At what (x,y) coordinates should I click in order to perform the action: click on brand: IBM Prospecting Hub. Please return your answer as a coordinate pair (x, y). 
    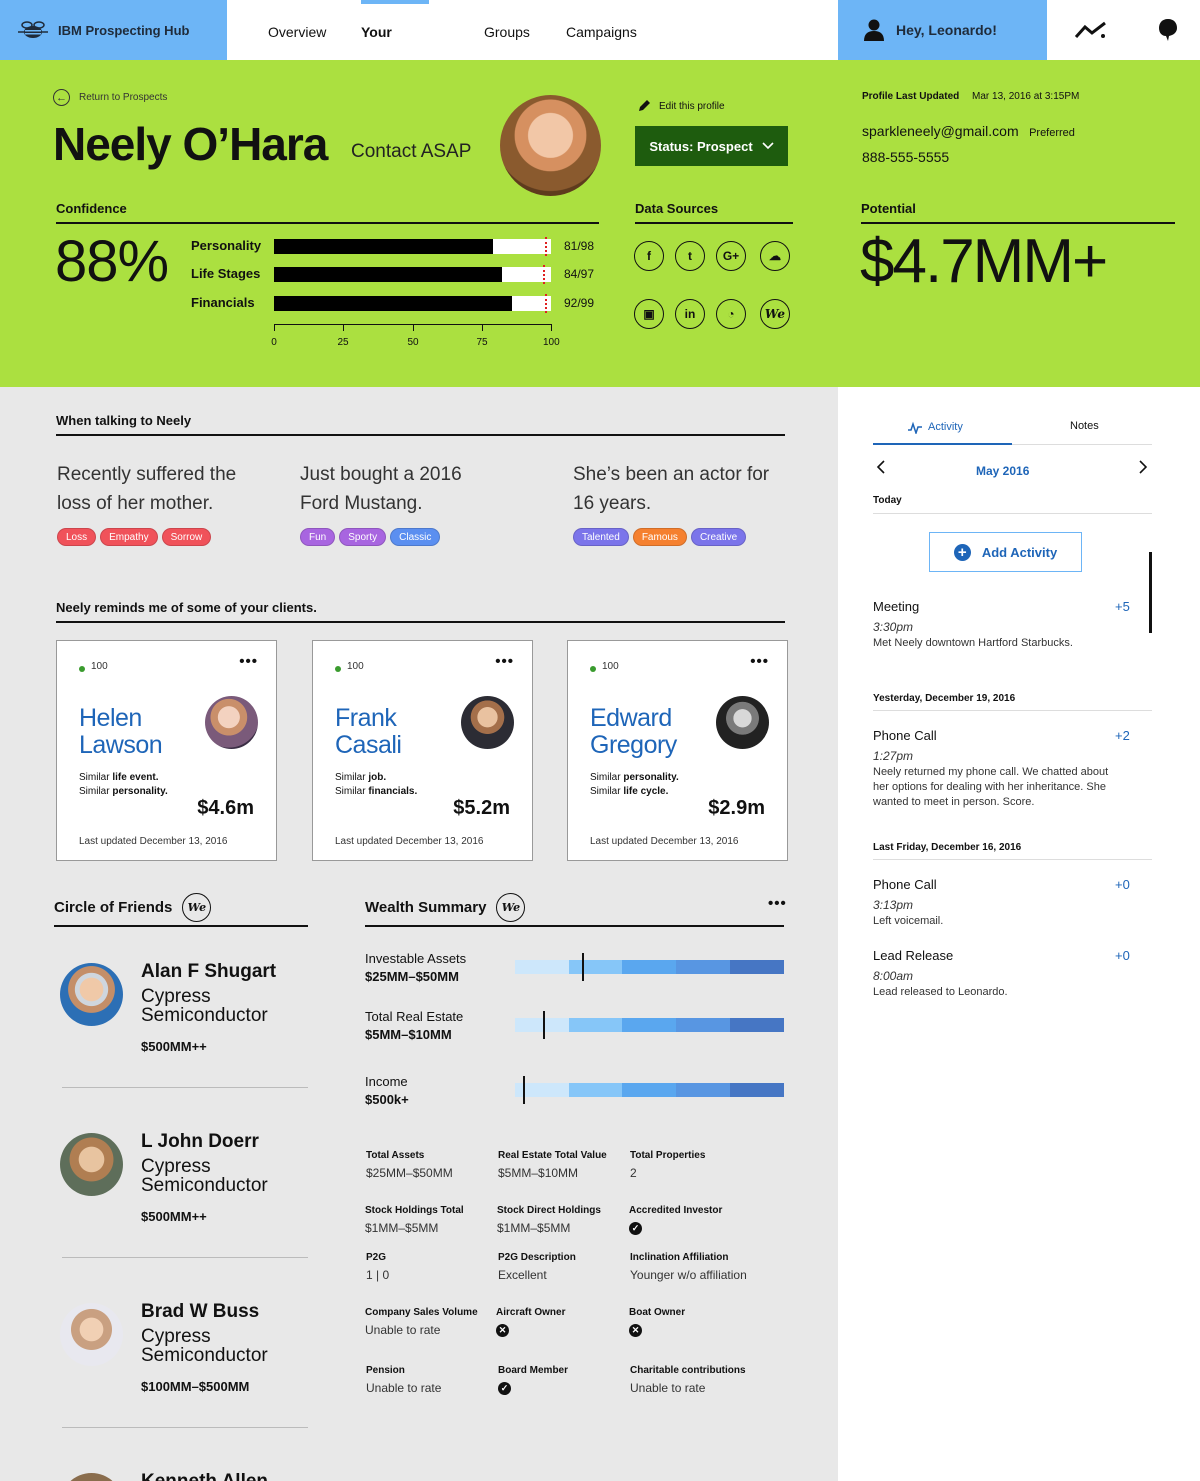
    Looking at the image, I should click on (113, 30).